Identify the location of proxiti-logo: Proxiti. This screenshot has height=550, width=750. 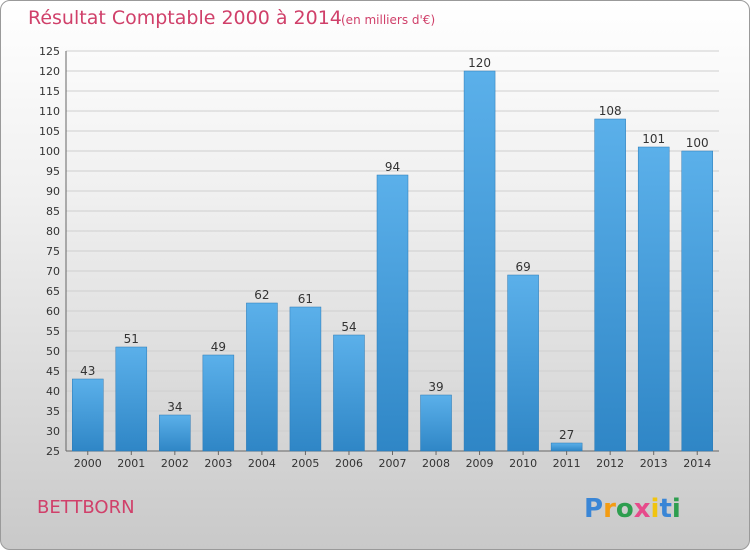
(632, 509).